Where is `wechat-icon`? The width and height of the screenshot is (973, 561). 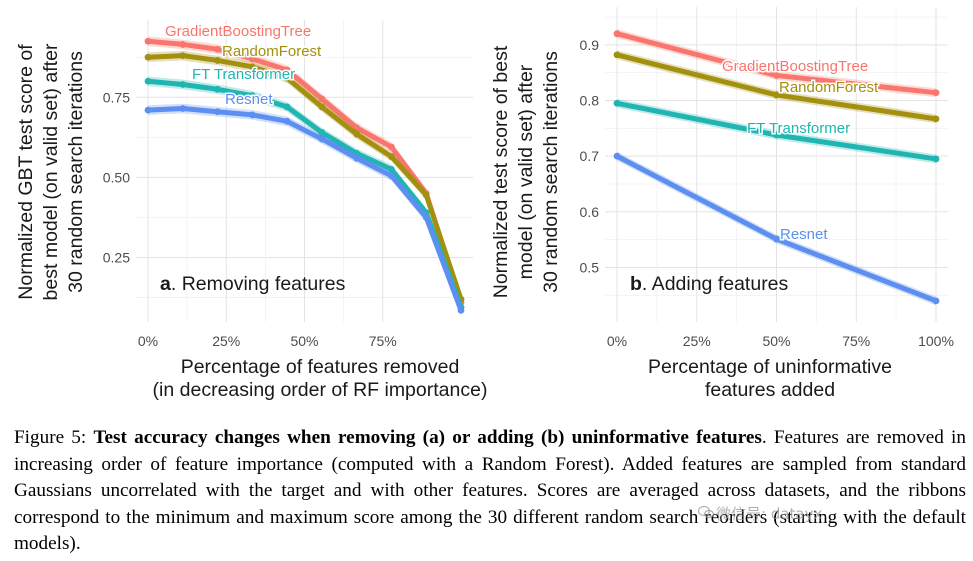
wechat-icon is located at coordinates (706, 512).